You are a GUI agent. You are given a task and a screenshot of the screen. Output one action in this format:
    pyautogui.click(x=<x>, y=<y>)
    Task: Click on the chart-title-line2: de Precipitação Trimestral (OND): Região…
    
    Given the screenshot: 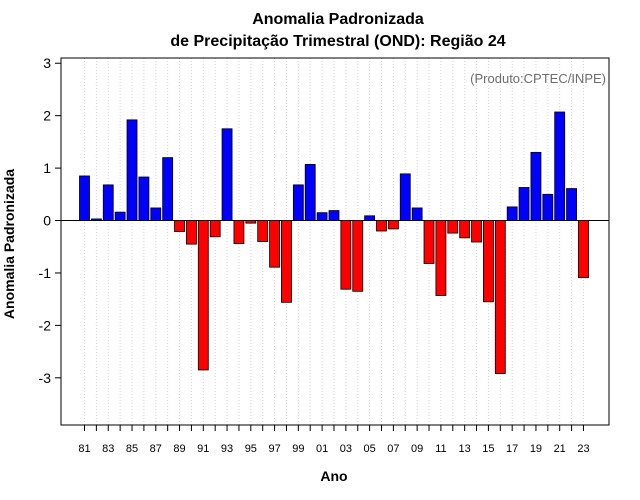 What is the action you would take?
    pyautogui.click(x=337, y=41)
    